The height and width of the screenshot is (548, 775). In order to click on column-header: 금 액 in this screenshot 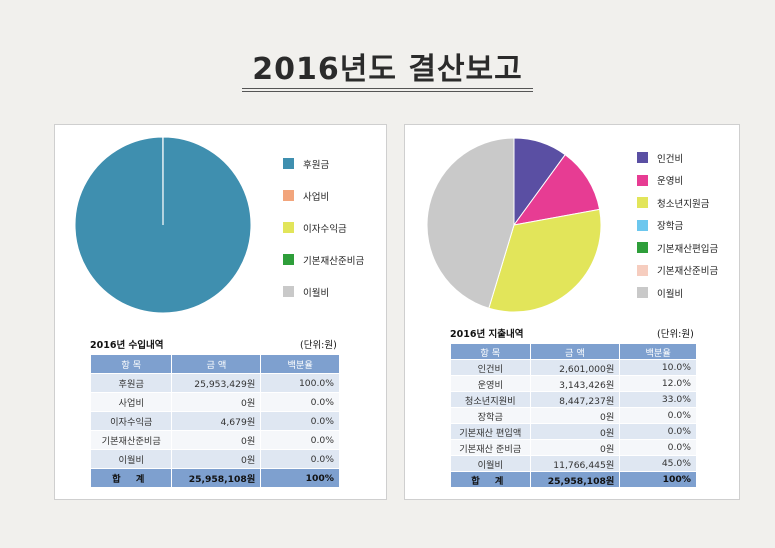, I will do `click(216, 364)`.